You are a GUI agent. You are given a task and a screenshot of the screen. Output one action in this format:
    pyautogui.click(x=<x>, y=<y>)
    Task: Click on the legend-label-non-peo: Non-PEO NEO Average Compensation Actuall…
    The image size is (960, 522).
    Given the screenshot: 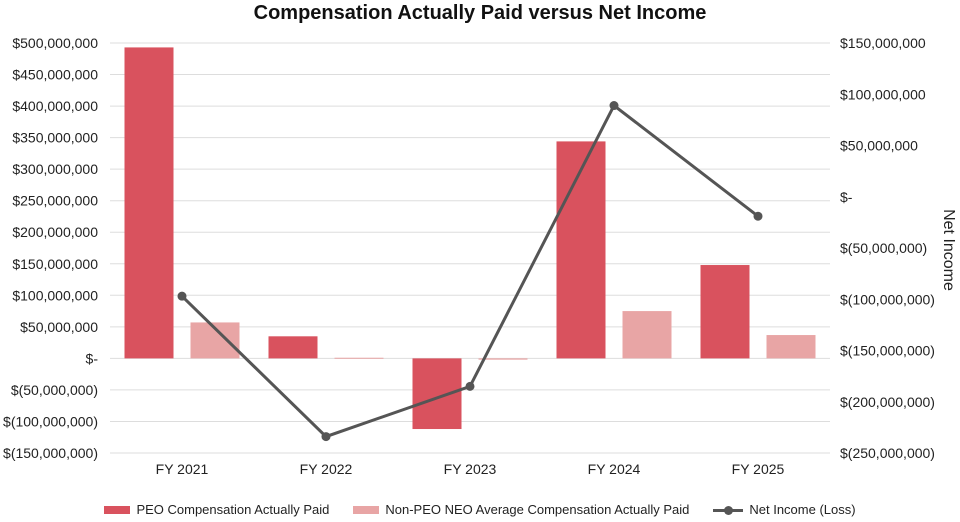 What is the action you would take?
    pyautogui.click(x=537, y=509)
    